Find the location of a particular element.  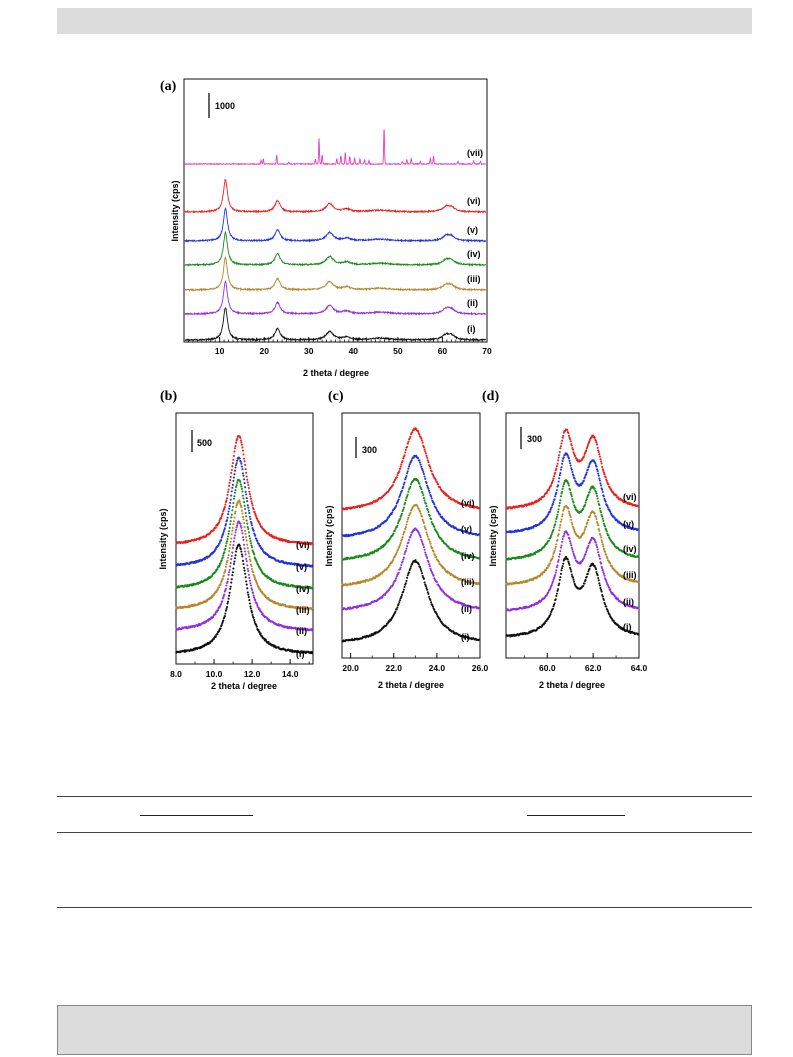

panel-a-tick-label: 20 is located at coordinates (264, 351).